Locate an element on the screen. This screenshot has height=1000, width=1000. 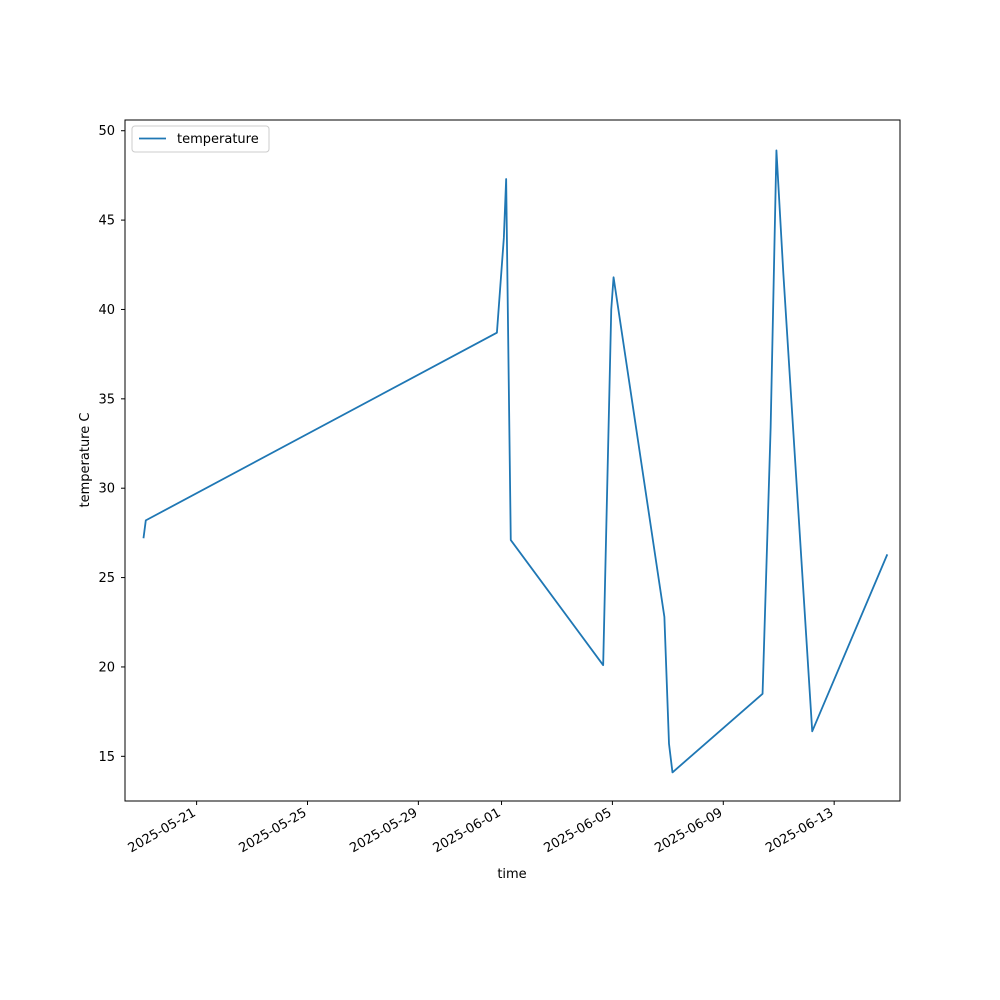
y-tick-label: 20 is located at coordinates (106, 667).